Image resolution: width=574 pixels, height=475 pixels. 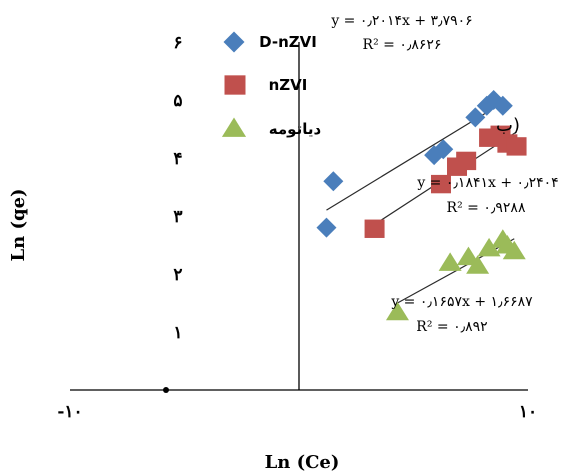 I want to click on y-tick-label: ۱, so click(x=177, y=333).